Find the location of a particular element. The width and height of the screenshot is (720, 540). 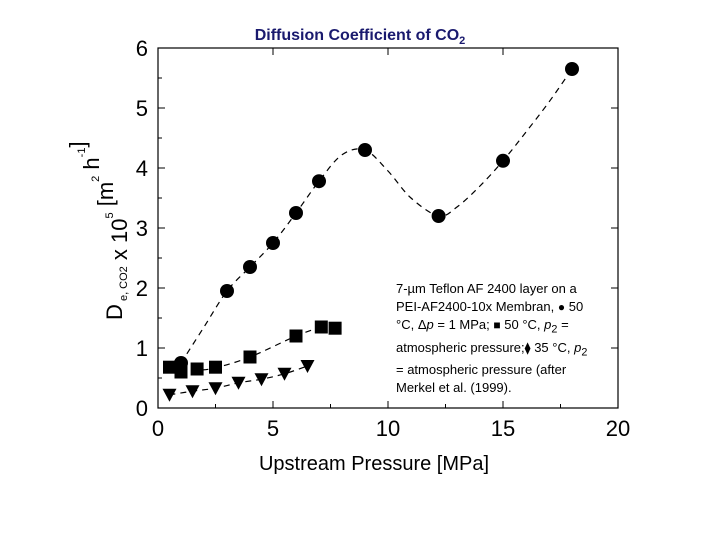

legend-line-6: Merkel et al. (1999). is located at coordinates (454, 388).